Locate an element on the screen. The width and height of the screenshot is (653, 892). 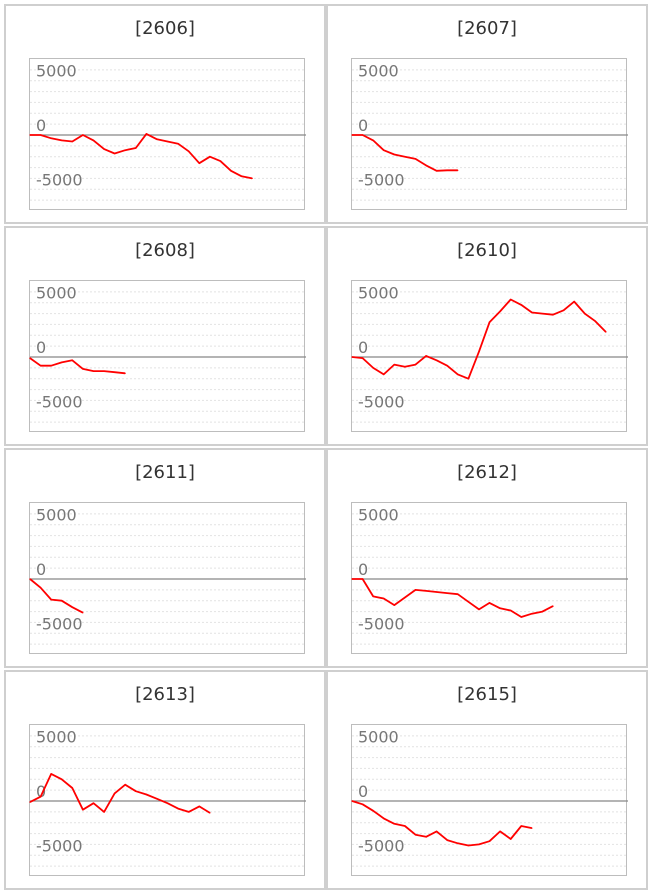
chart-title: [2606] is located at coordinates (165, 28).